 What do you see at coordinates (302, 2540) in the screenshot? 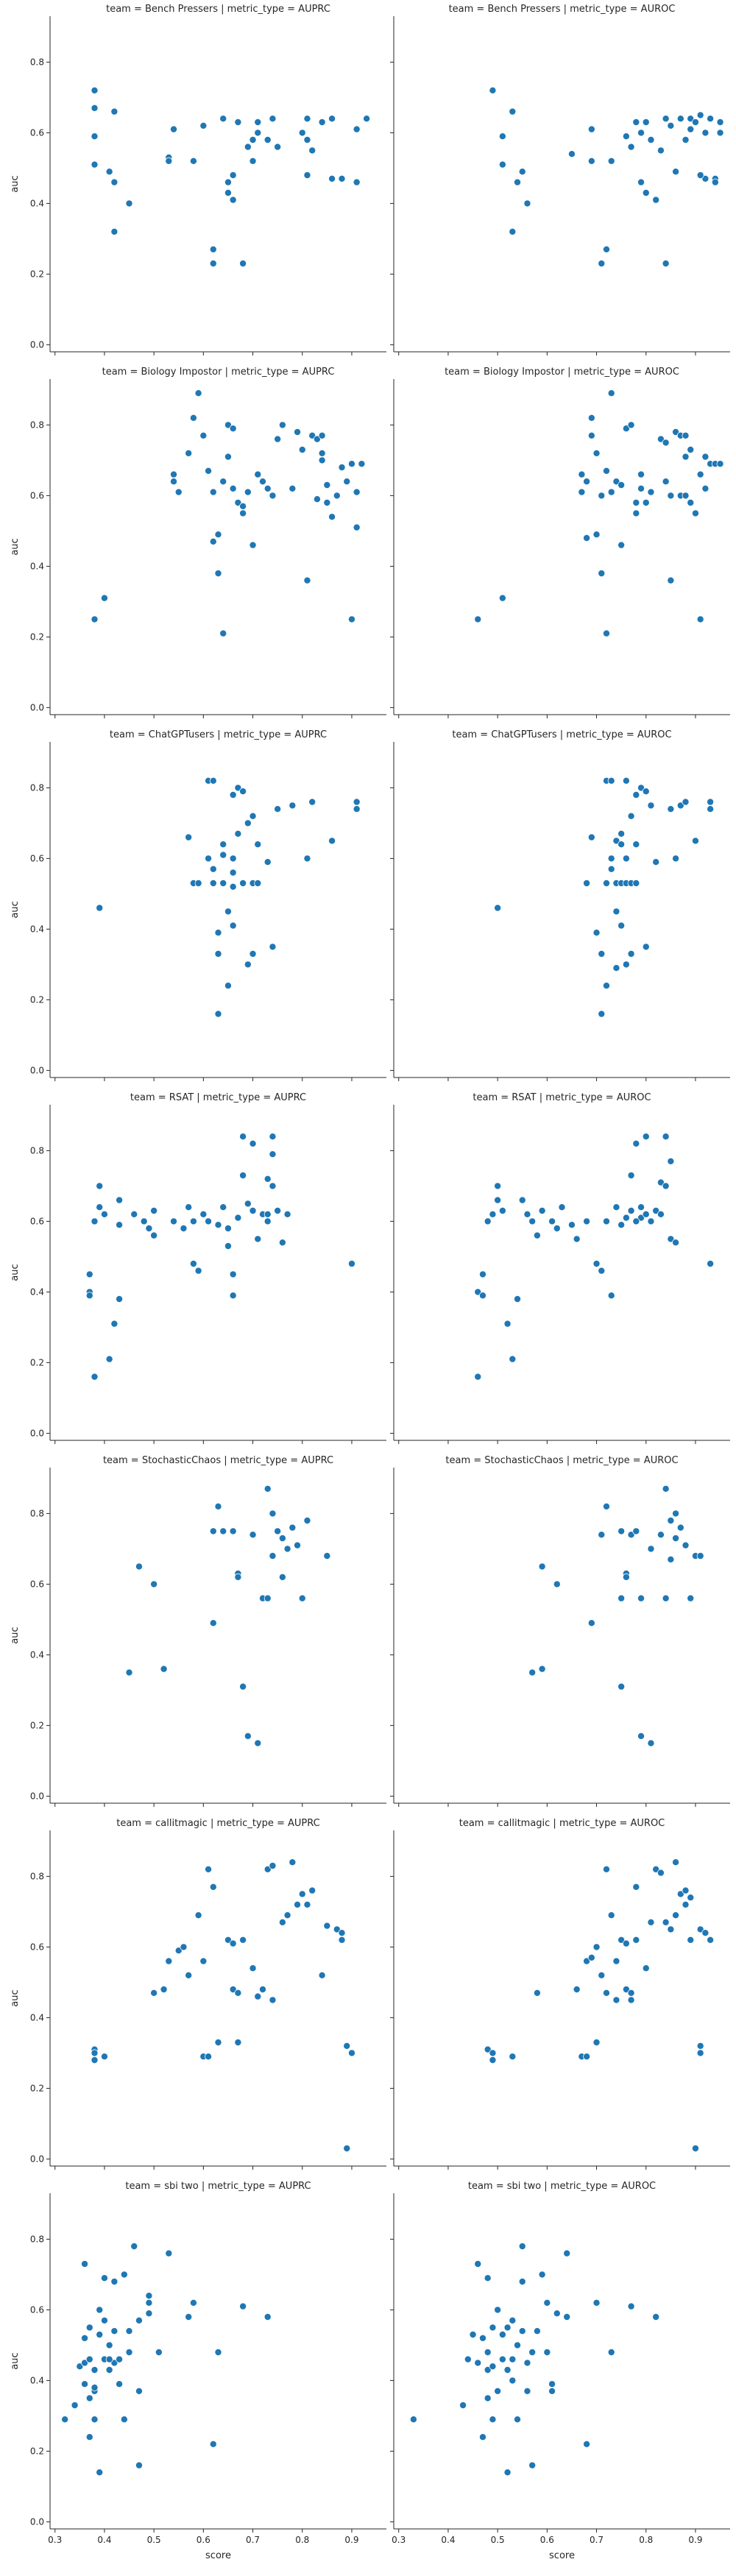
I see `x-tick-label: 0.8` at bounding box center [302, 2540].